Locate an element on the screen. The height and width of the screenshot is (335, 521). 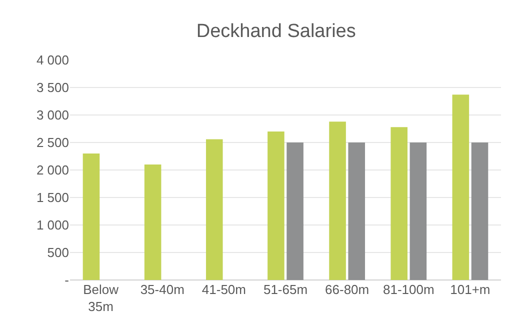
x-tick-label: 35-40m is located at coordinates (162, 289).